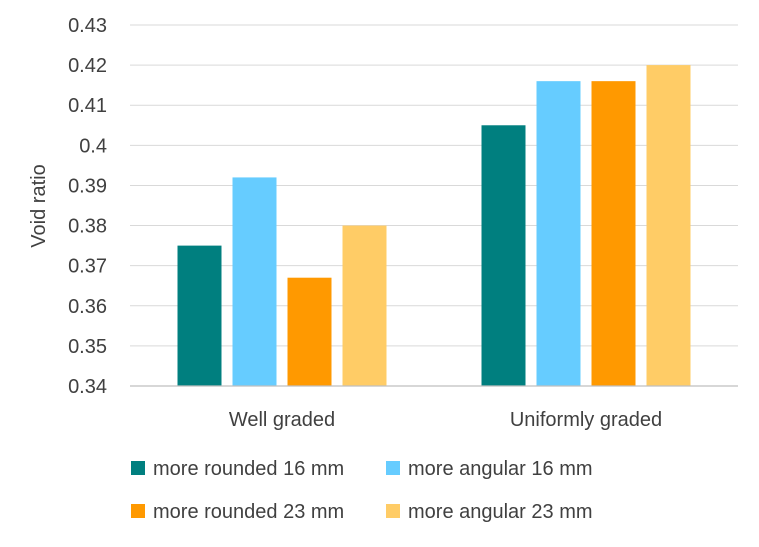 The width and height of the screenshot is (759, 547). Describe the element at coordinates (500, 469) in the screenshot. I see `legend-label: more angular 16 mm` at that location.